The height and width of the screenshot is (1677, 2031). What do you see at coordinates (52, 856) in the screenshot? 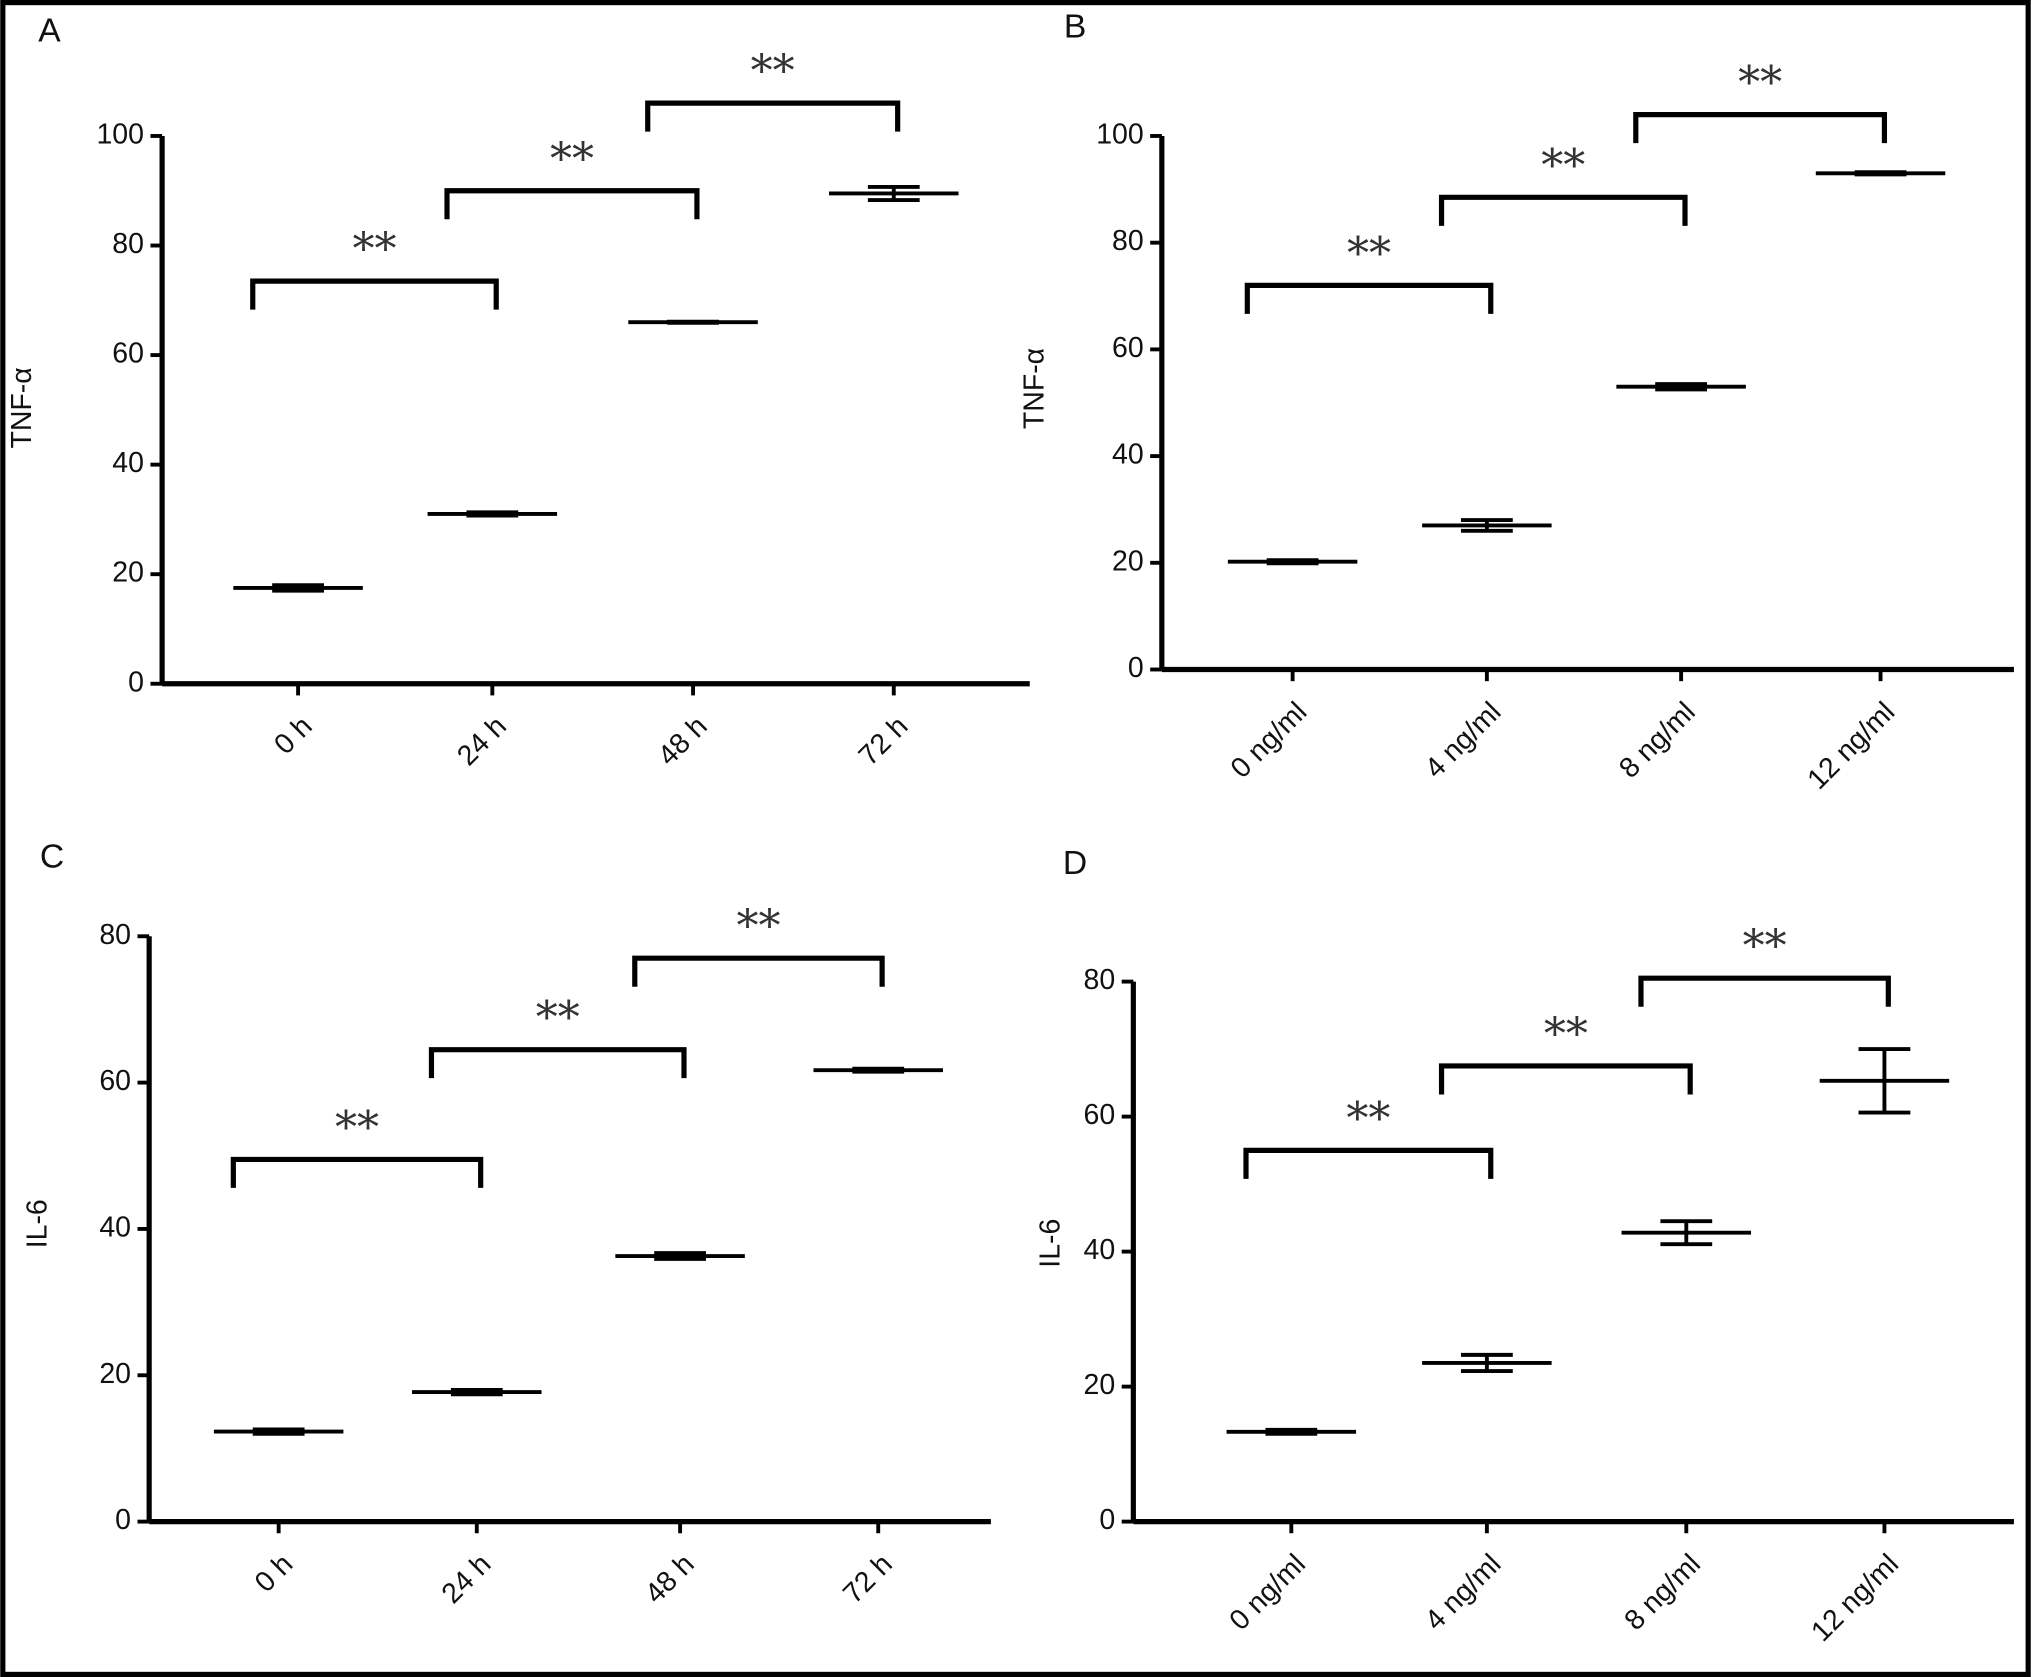
I see `panel-label: C` at bounding box center [52, 856].